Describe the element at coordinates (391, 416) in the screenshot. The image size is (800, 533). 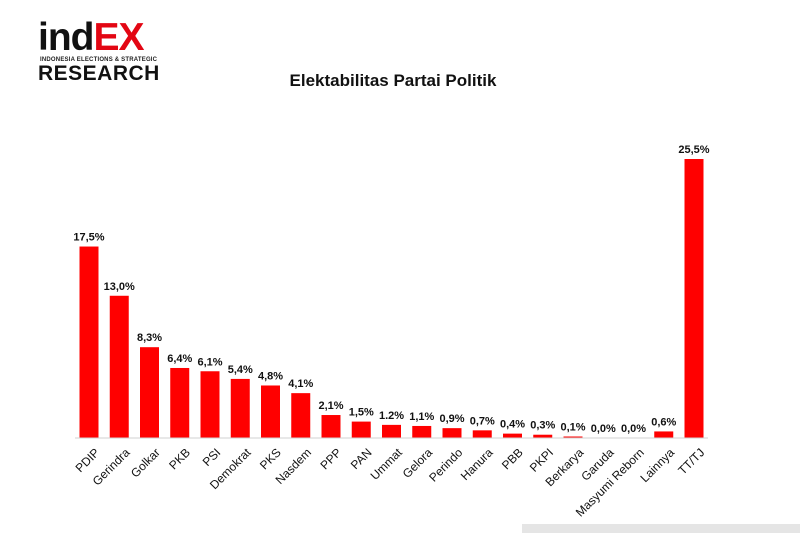
I see `data-label: 1.2%` at that location.